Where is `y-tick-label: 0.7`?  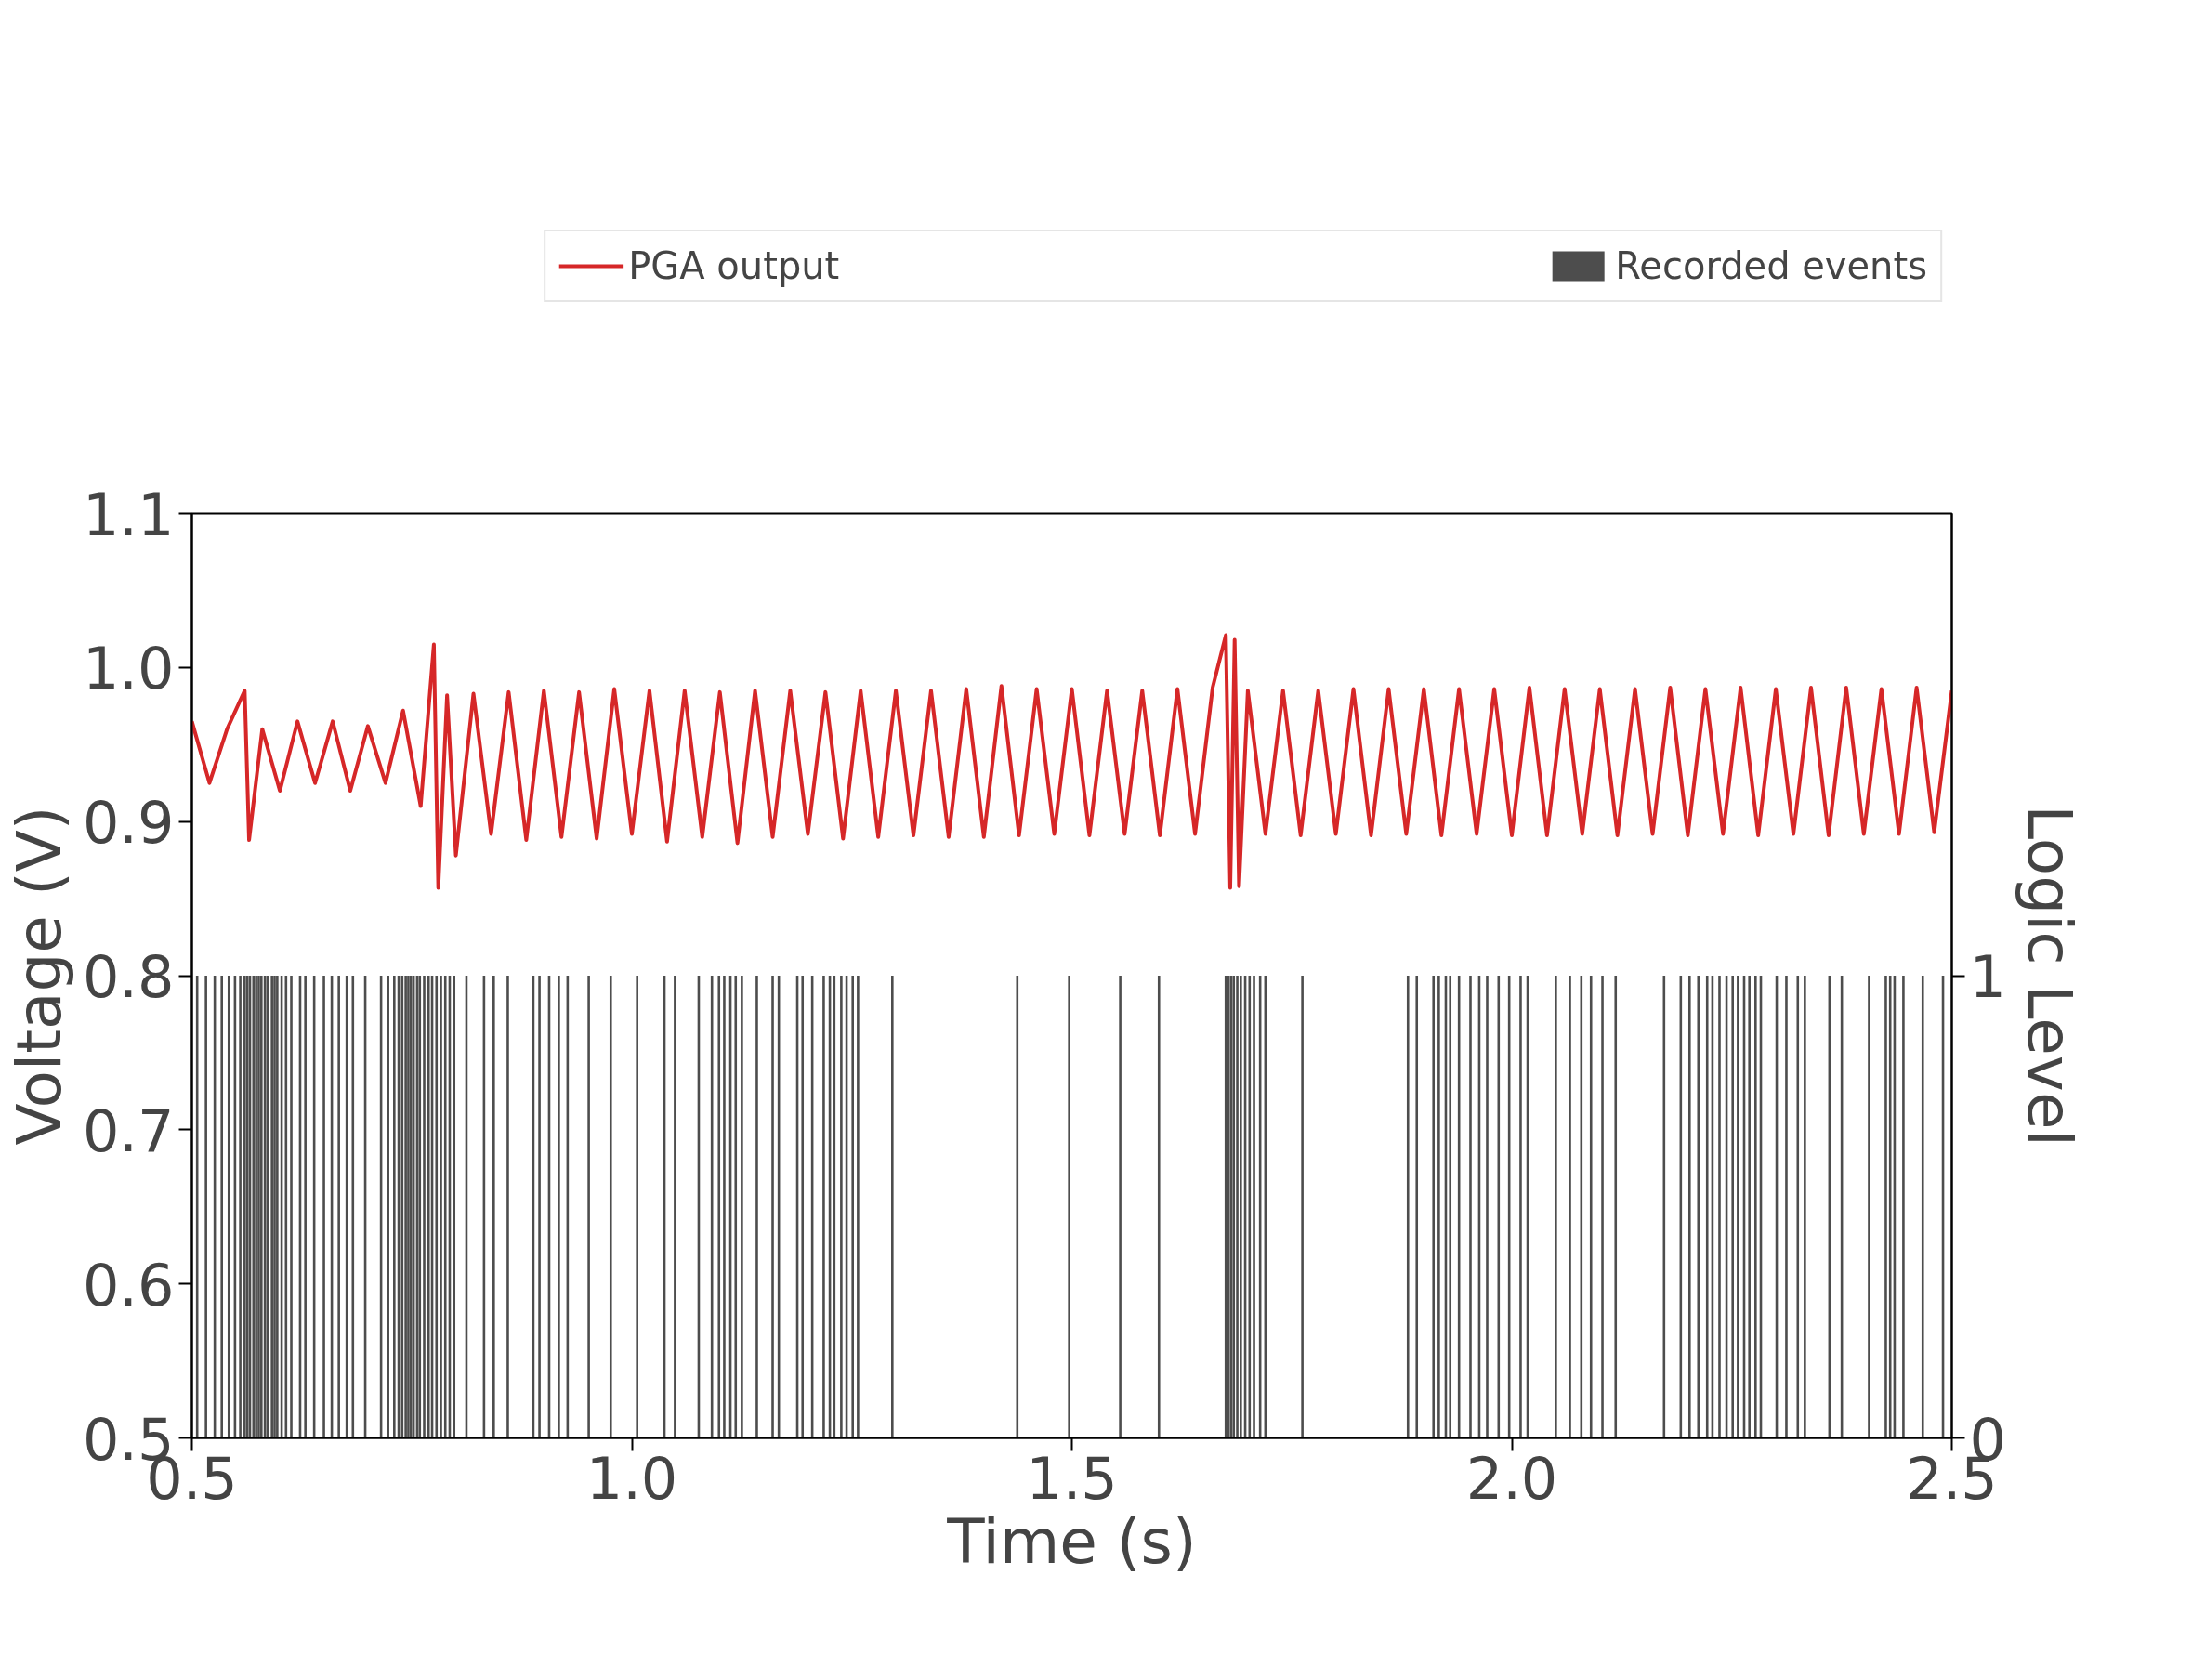
y-tick-label: 0.7 is located at coordinates (128, 1130).